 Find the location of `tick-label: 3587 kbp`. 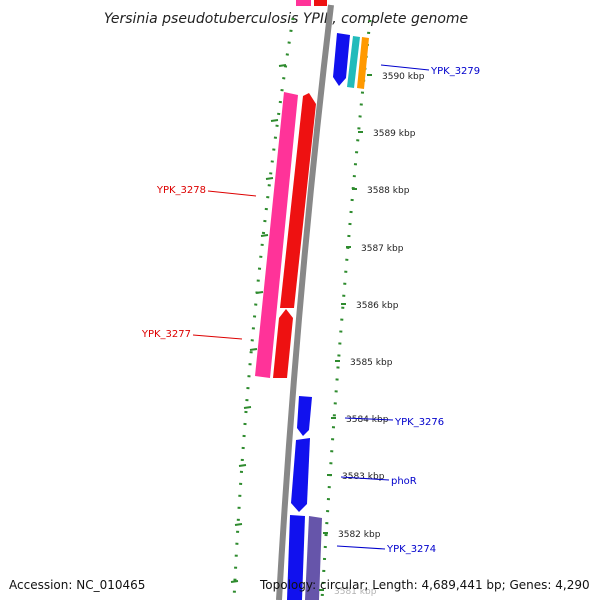

tick-label: 3587 kbp is located at coordinates (382, 249).